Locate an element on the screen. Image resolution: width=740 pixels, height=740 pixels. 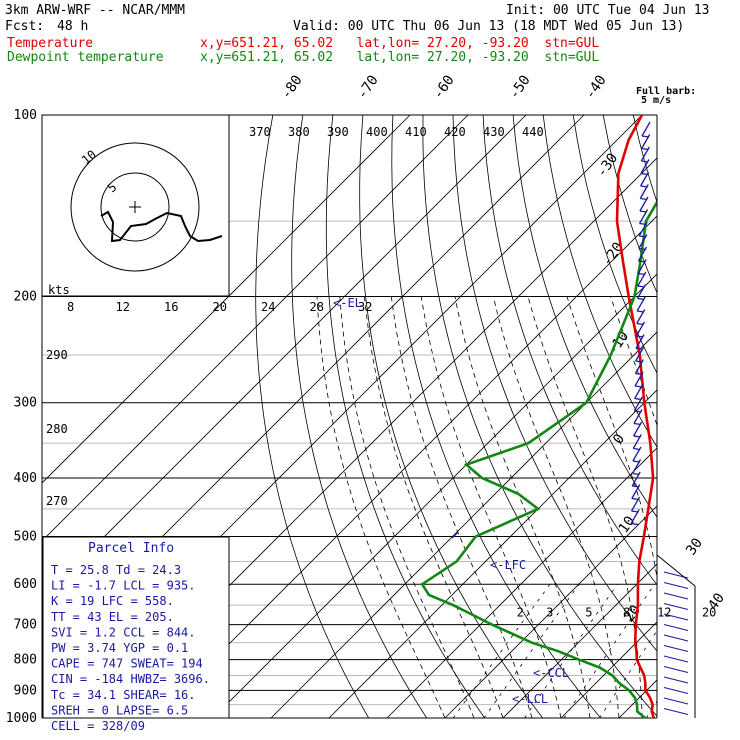
hodograph-trace is located at coordinates (161, 226).